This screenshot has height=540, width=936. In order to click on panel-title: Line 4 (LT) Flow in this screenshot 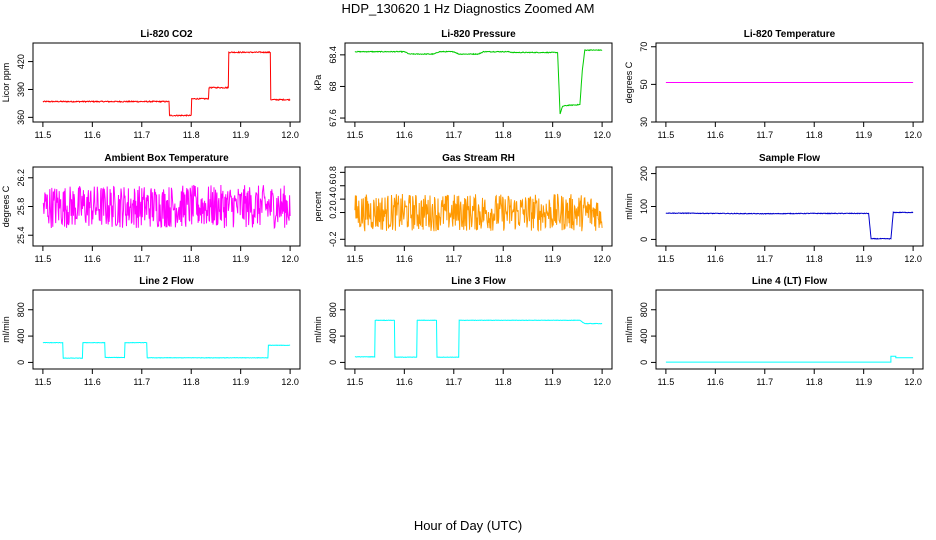, I will do `click(790, 281)`.